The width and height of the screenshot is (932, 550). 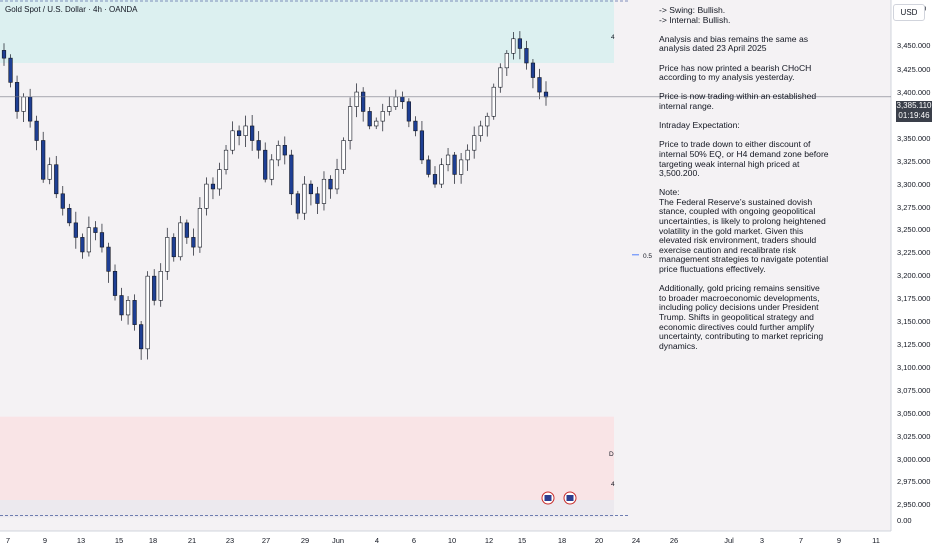 What do you see at coordinates (913, 229) in the screenshot?
I see `y-tick-label: 3,250.000` at bounding box center [913, 229].